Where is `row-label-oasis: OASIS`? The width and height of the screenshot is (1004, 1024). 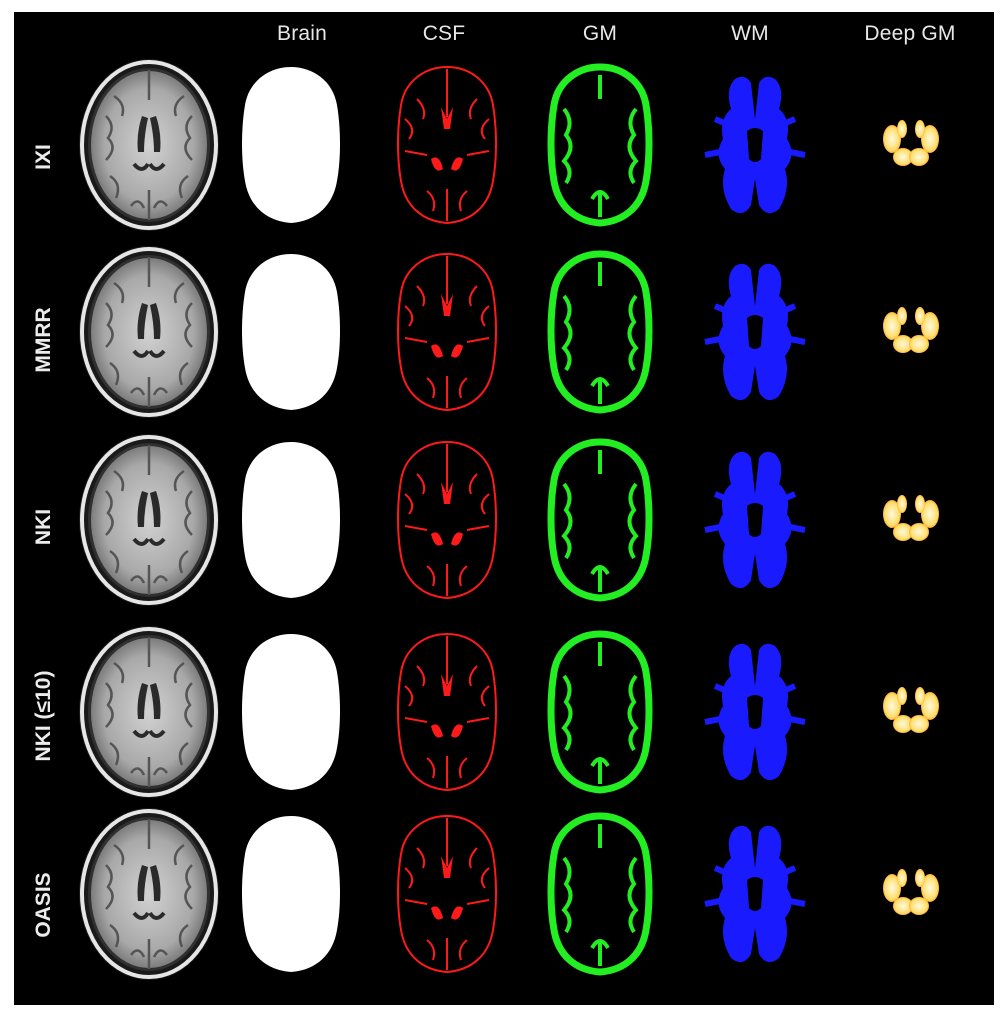 row-label-oasis: OASIS is located at coordinates (43, 905).